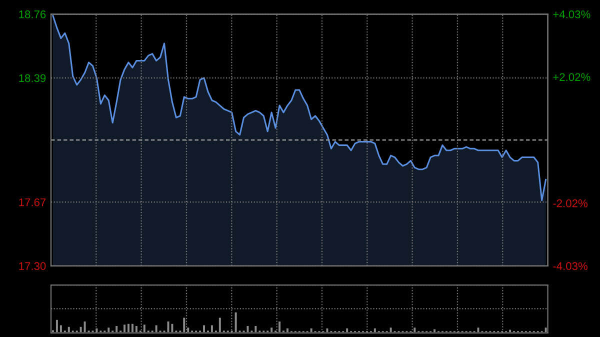 This screenshot has width=600, height=337. Describe the element at coordinates (570, 203) in the screenshot. I see `y2-tick-label: -2.02%` at that location.